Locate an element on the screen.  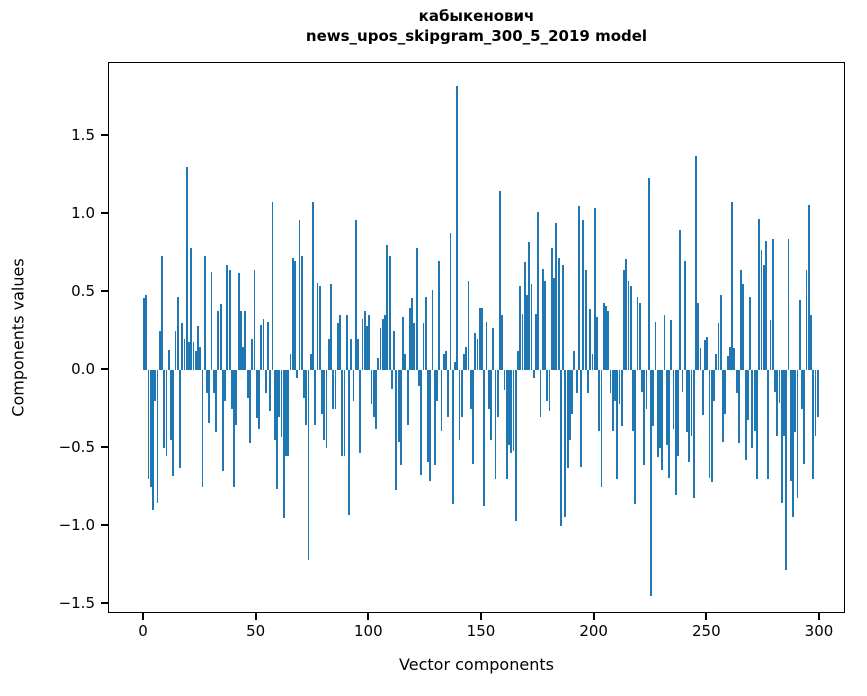
x-tick-label: 200 is located at coordinates (593, 631).